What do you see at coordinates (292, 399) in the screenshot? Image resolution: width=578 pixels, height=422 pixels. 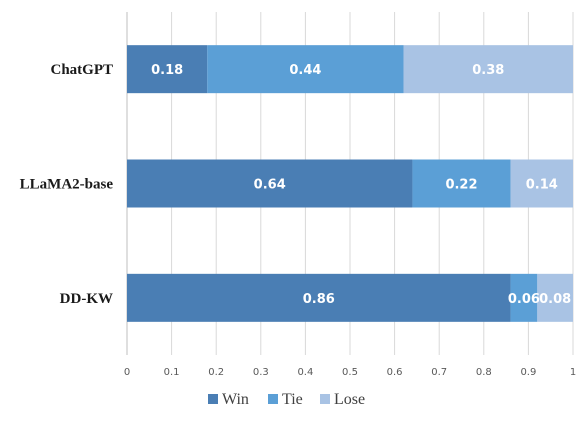 I see `legend-label-tie: Tie` at bounding box center [292, 399].